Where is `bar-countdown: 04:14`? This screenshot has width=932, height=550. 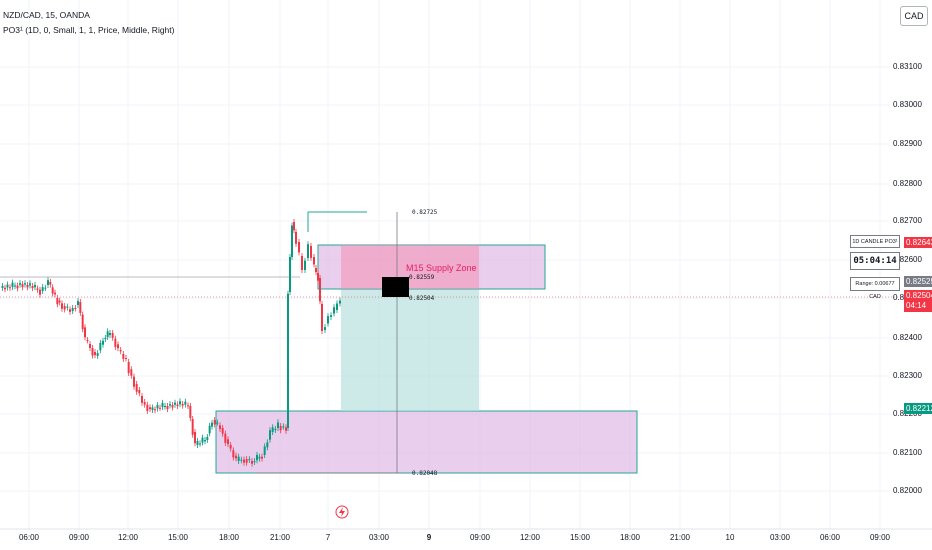 bar-countdown: 04:14 is located at coordinates (916, 305).